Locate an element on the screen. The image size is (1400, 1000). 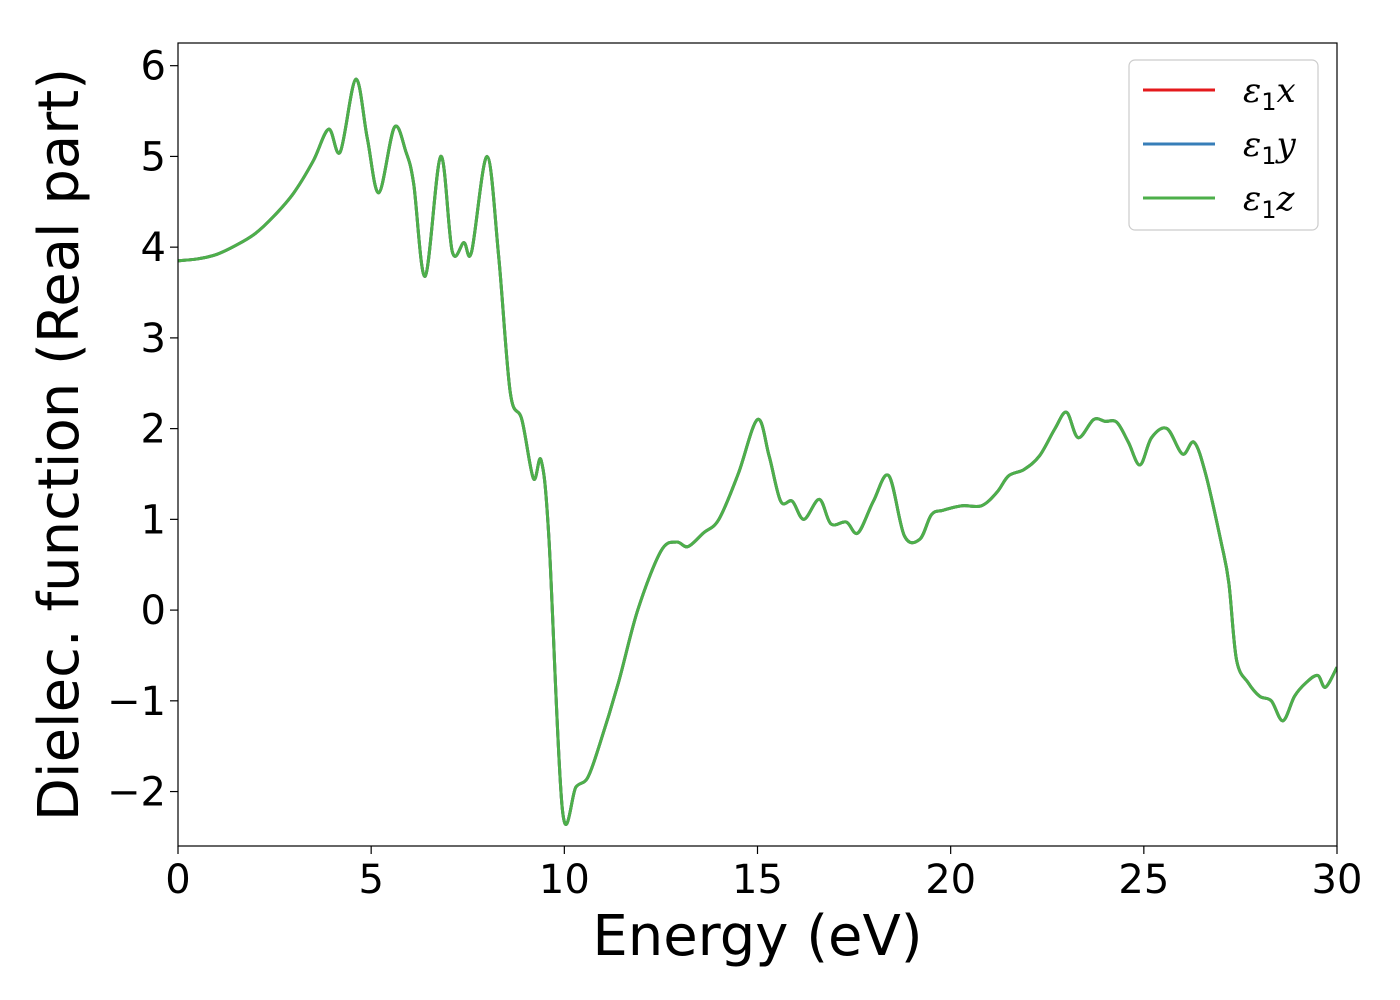
x-axis-label: Energy (eV) is located at coordinates (757, 936).